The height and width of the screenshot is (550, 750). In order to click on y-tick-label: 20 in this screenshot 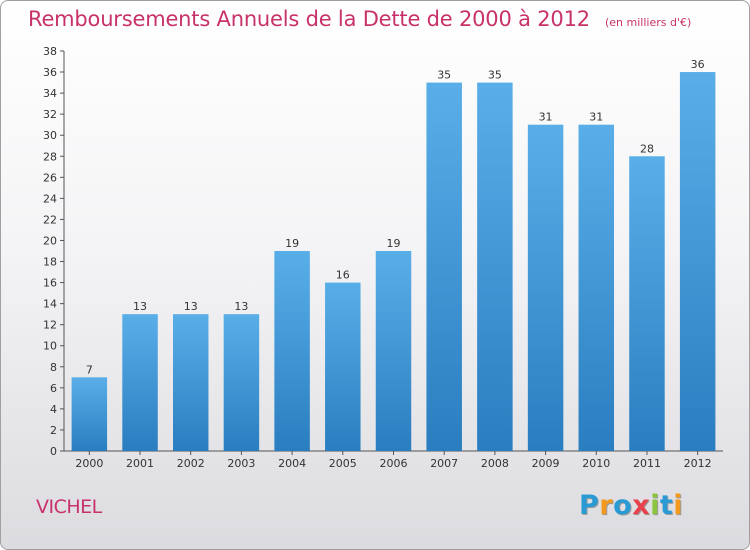, I will do `click(50, 240)`.